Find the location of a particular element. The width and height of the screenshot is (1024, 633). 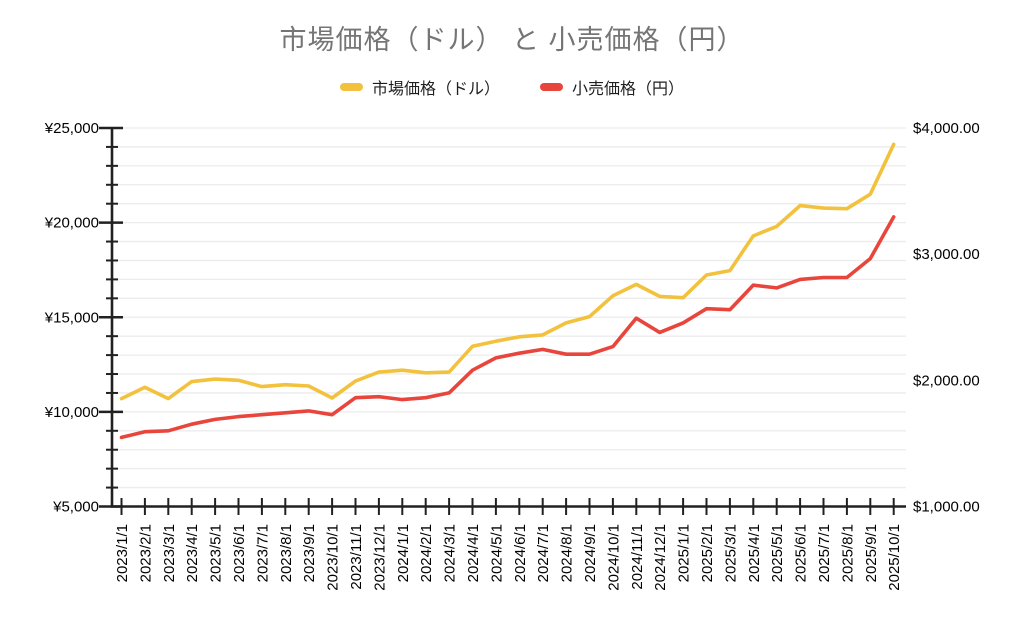

x-axis-label: 2023/5/1 is located at coordinates (216, 553).